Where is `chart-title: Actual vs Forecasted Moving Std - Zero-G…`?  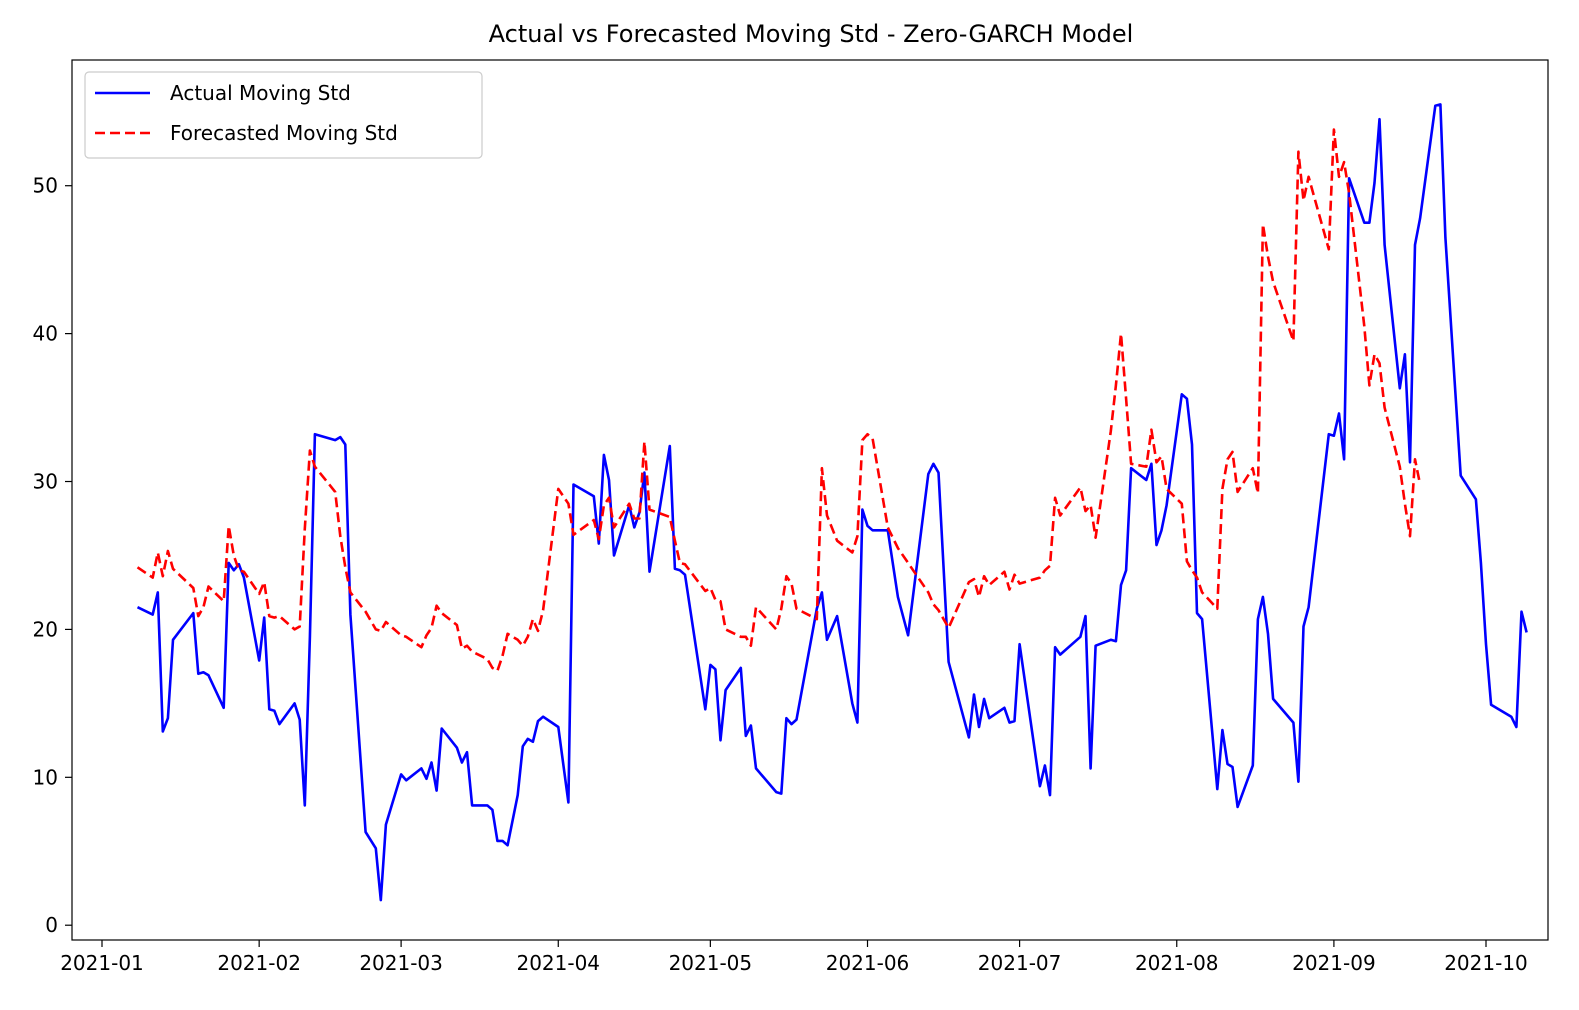 chart-title: Actual vs Forecasted Moving Std - Zero-G… is located at coordinates (811, 34).